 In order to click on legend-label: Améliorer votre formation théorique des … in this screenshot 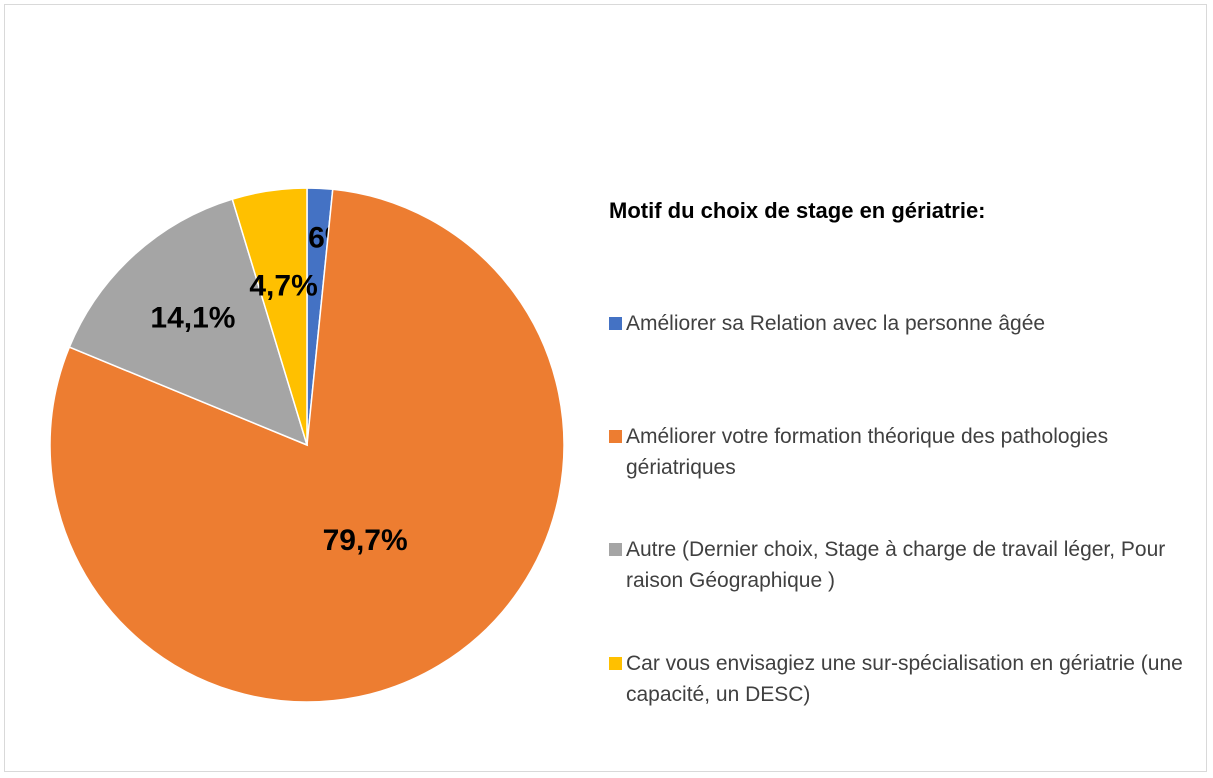, I will do `click(867, 452)`.